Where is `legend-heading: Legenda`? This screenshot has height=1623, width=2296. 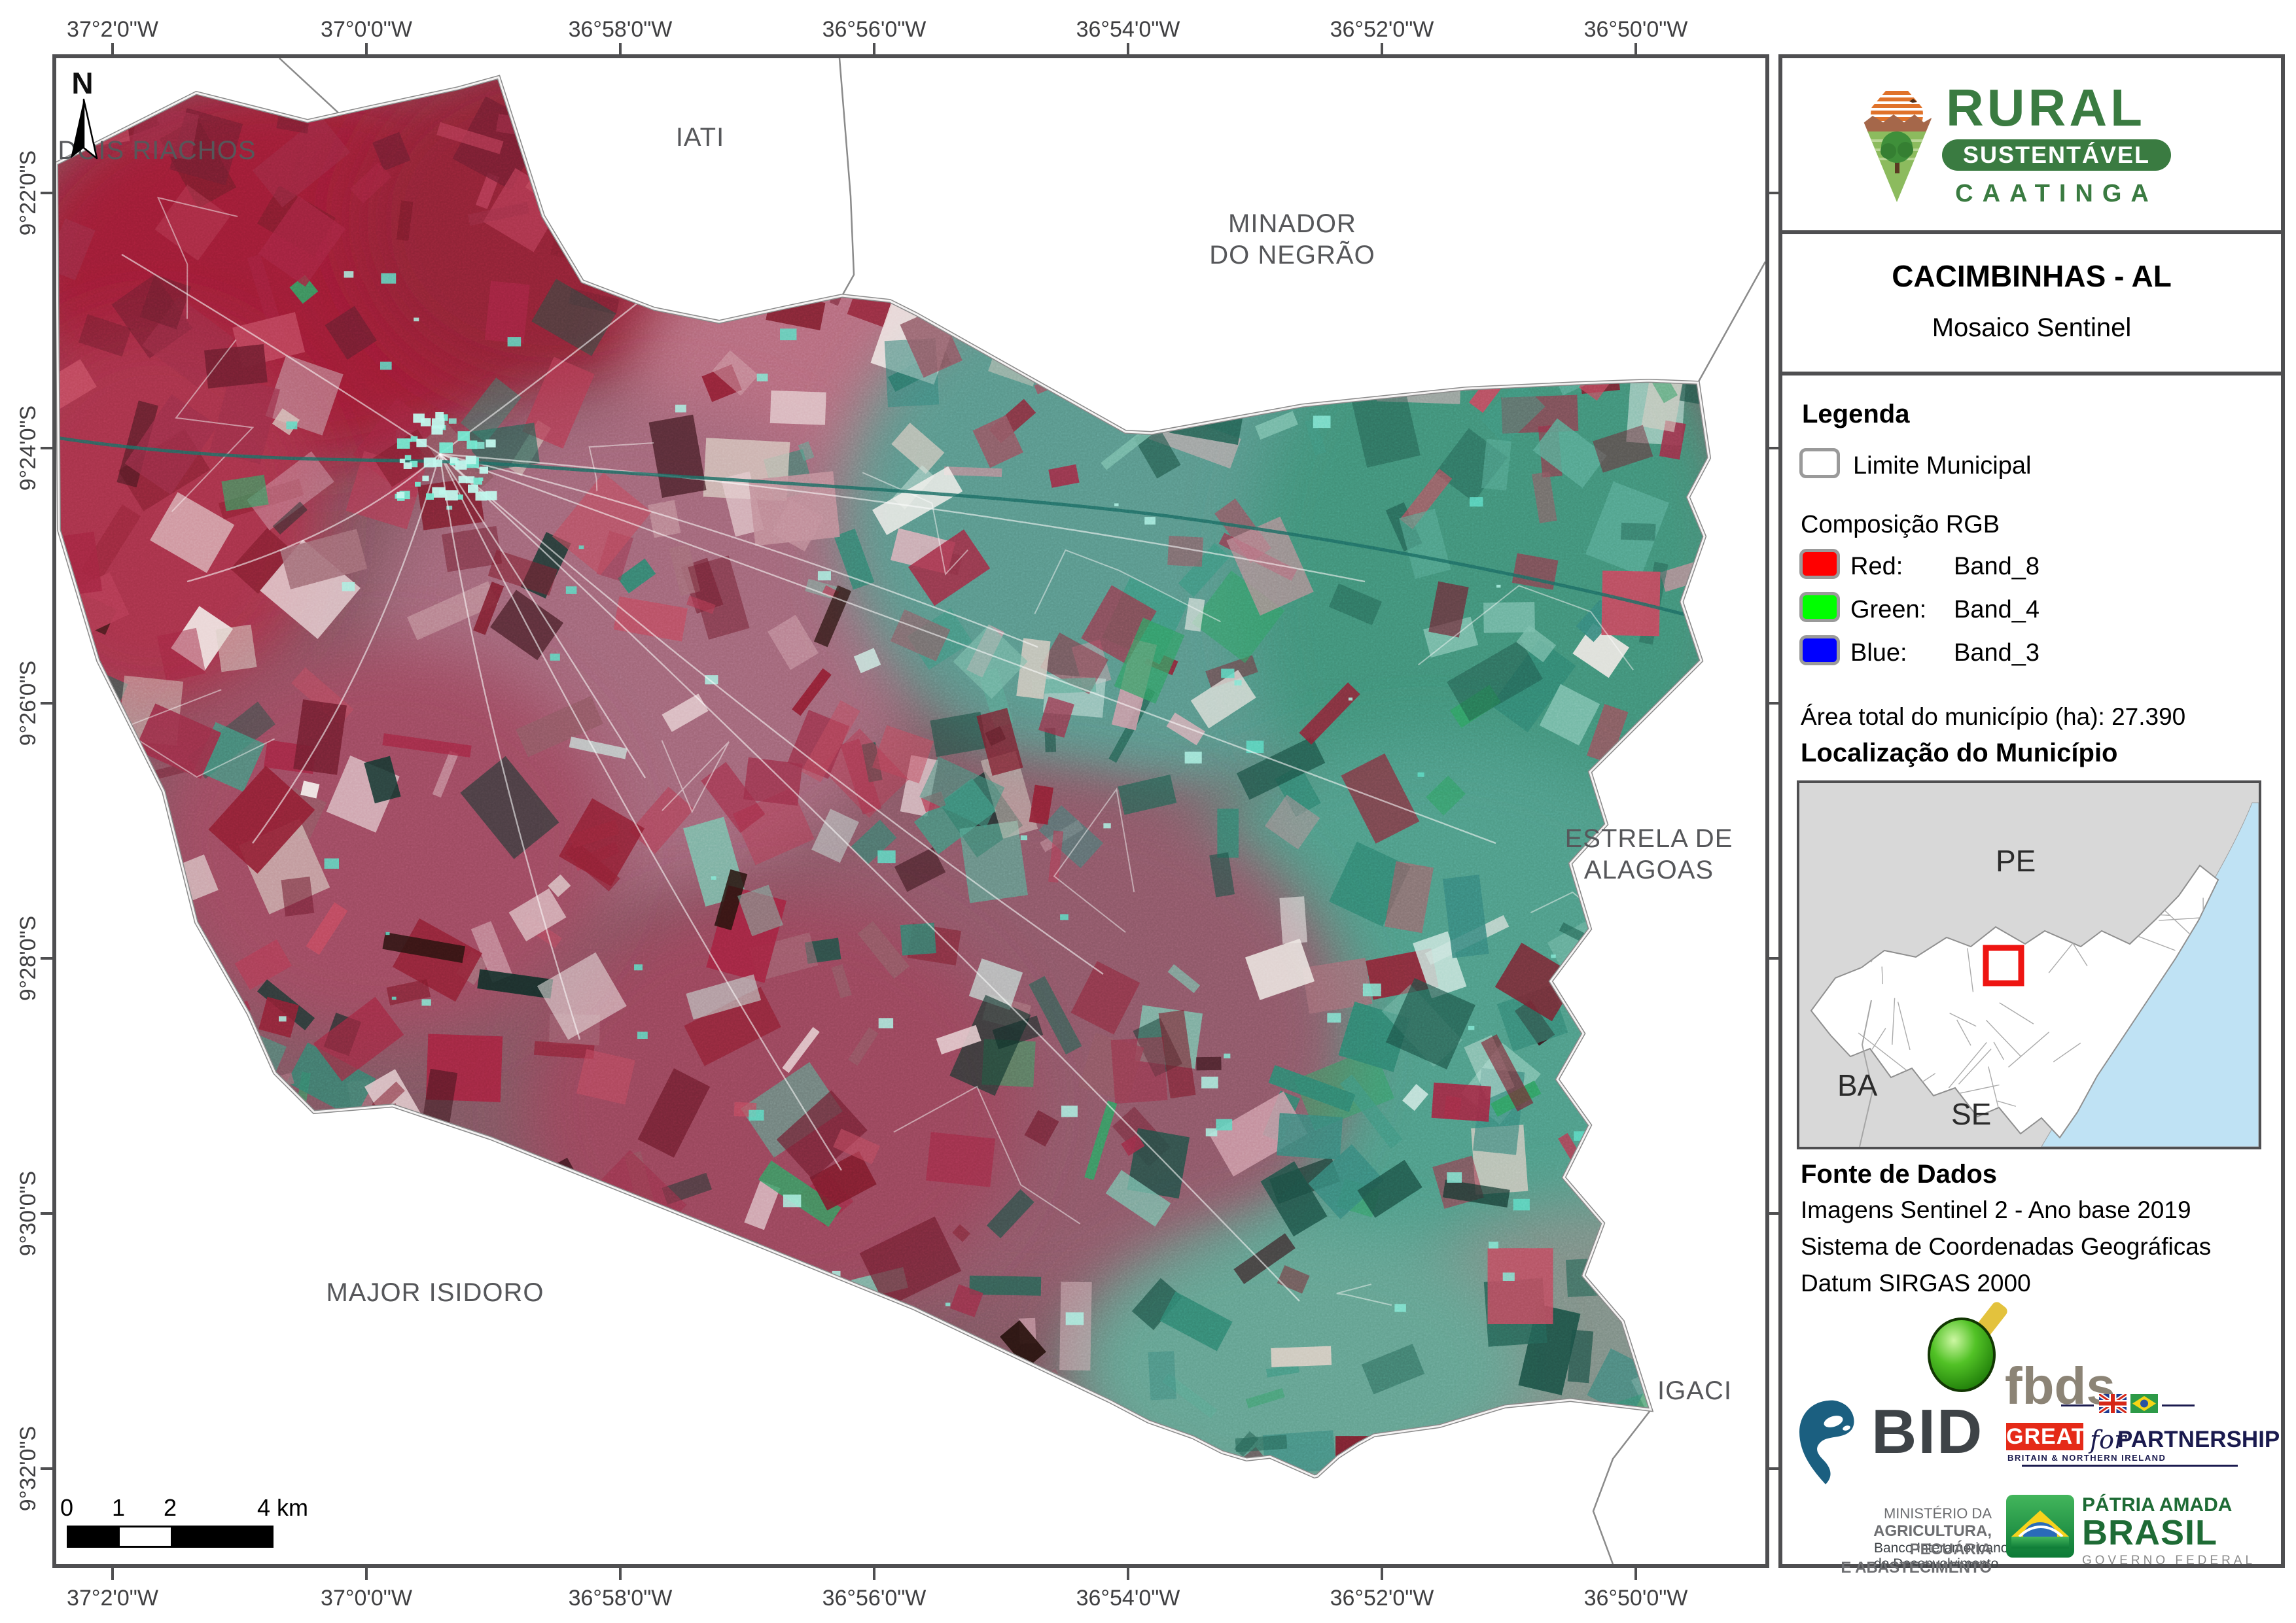 legend-heading: Legenda is located at coordinates (1856, 414).